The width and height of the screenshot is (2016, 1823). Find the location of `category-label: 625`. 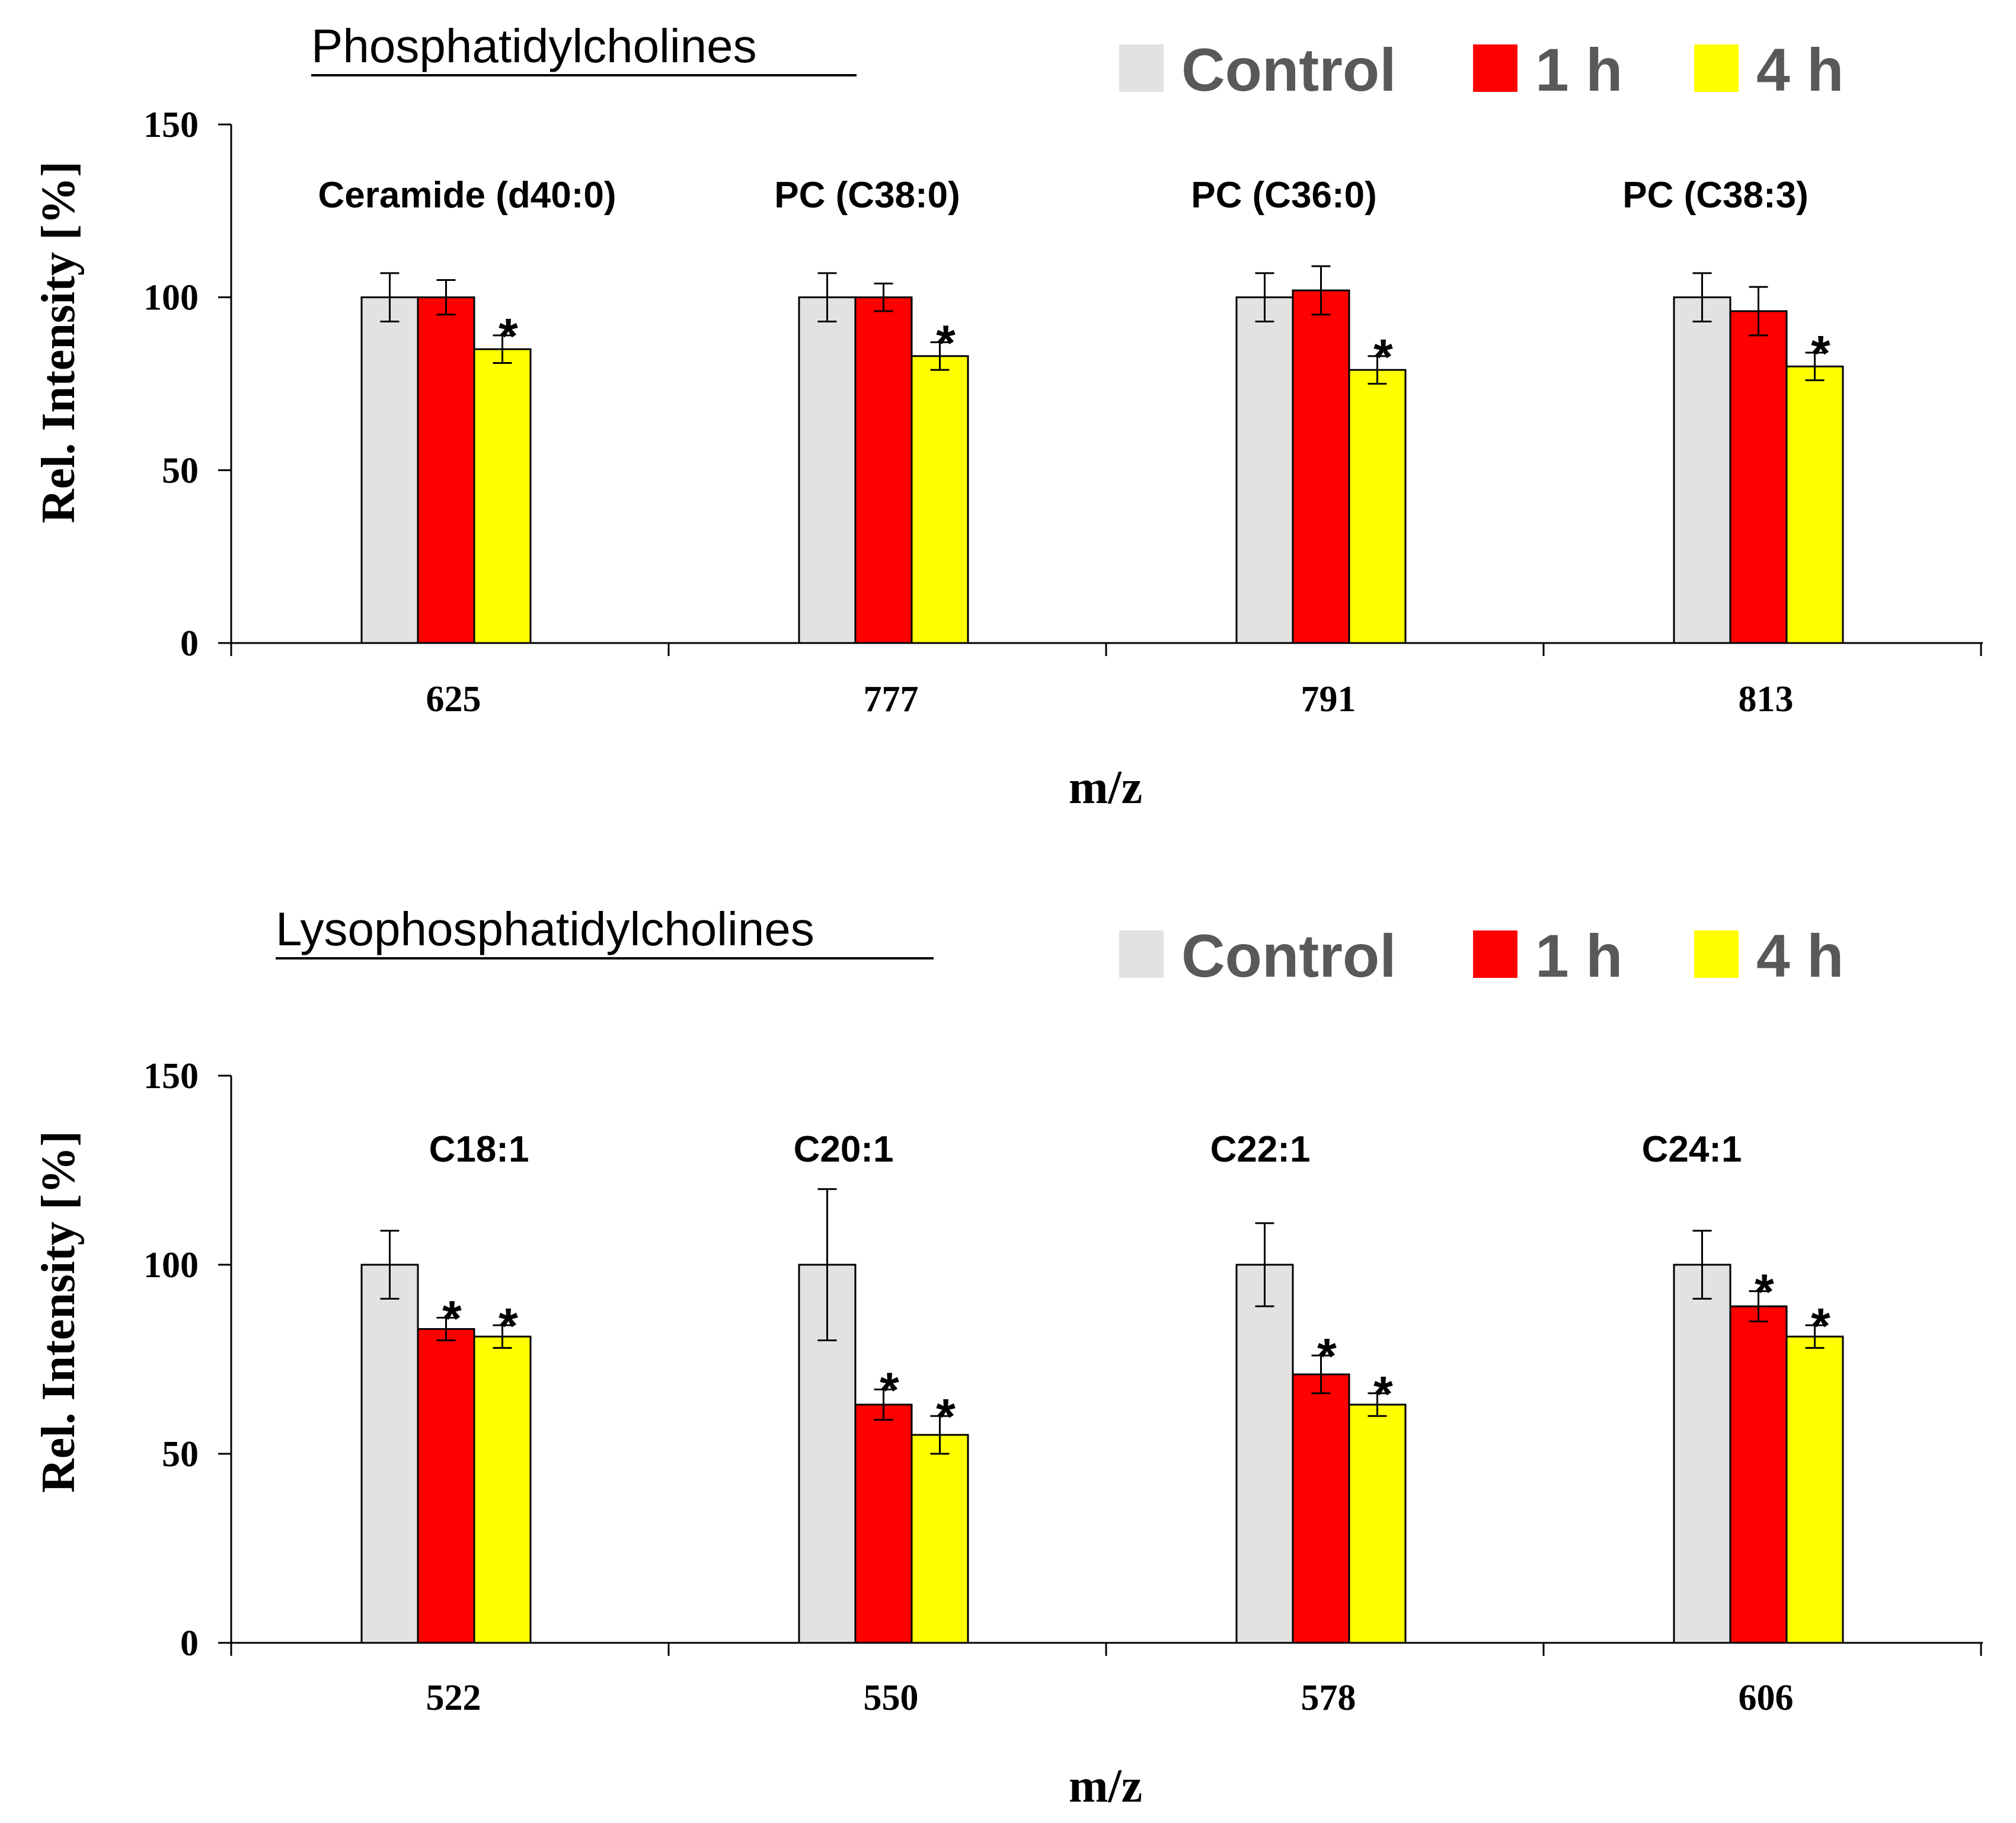

category-label: 625 is located at coordinates (453, 699).